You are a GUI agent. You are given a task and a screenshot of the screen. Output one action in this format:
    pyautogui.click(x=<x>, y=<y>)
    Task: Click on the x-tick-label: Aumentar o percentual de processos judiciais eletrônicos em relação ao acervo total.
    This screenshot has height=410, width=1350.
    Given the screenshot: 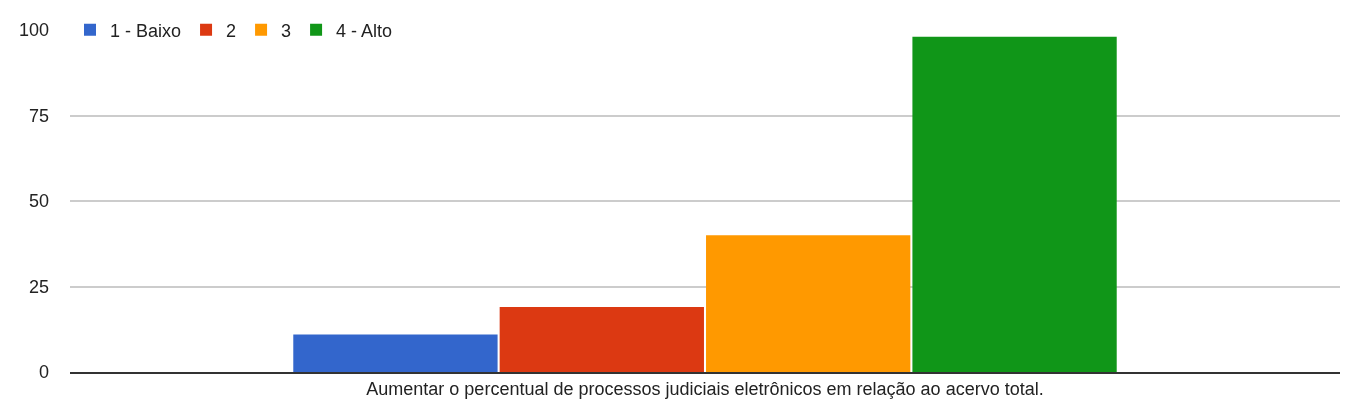 What is the action you would take?
    pyautogui.click(x=705, y=389)
    